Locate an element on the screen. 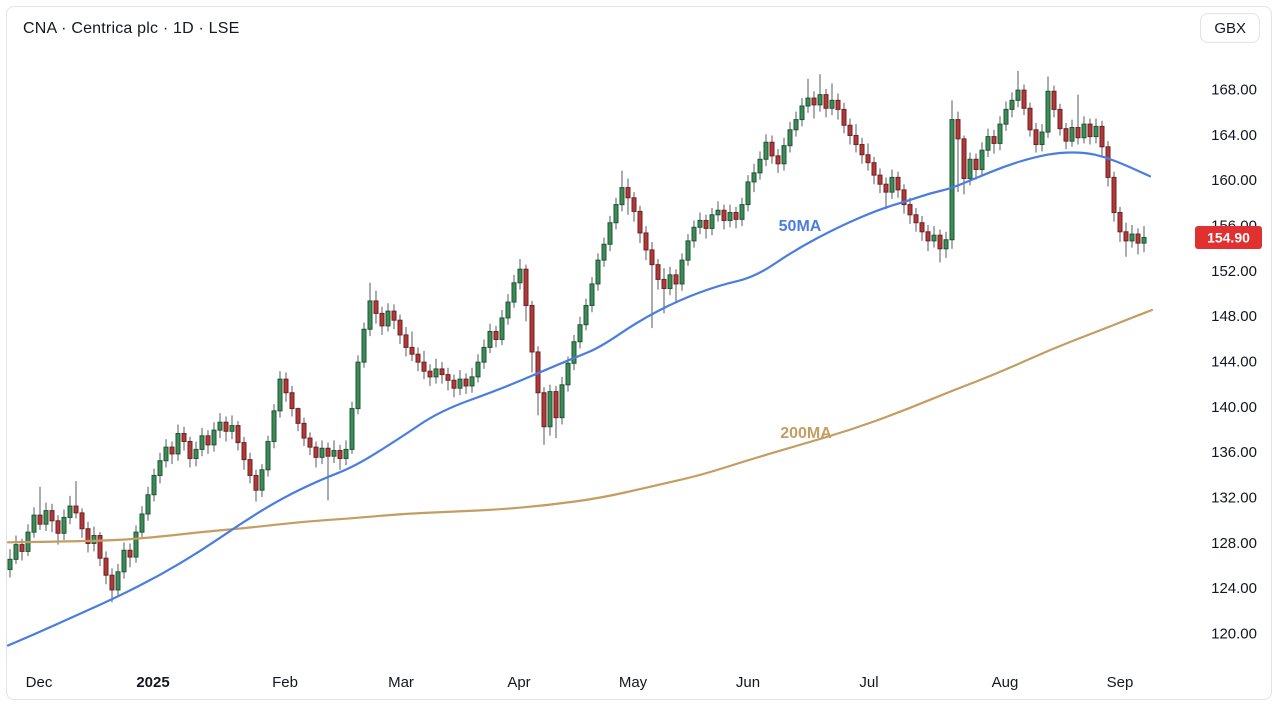 The image size is (1280, 713). y-axis-tick: 124.00 is located at coordinates (1234, 588).